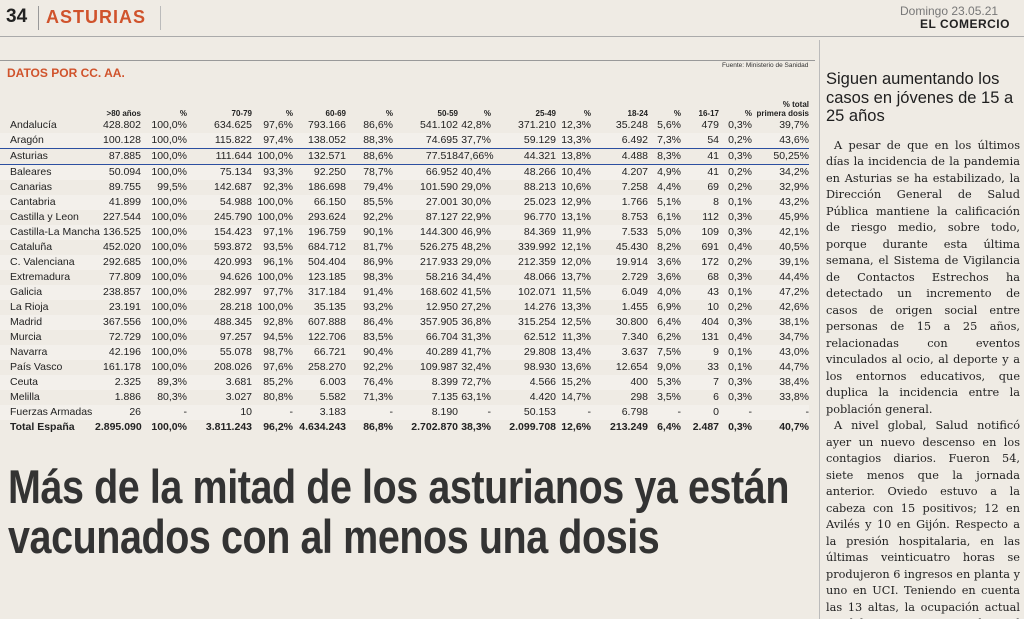  What do you see at coordinates (389, 113) in the screenshot?
I see `column-header: %` at bounding box center [389, 113].